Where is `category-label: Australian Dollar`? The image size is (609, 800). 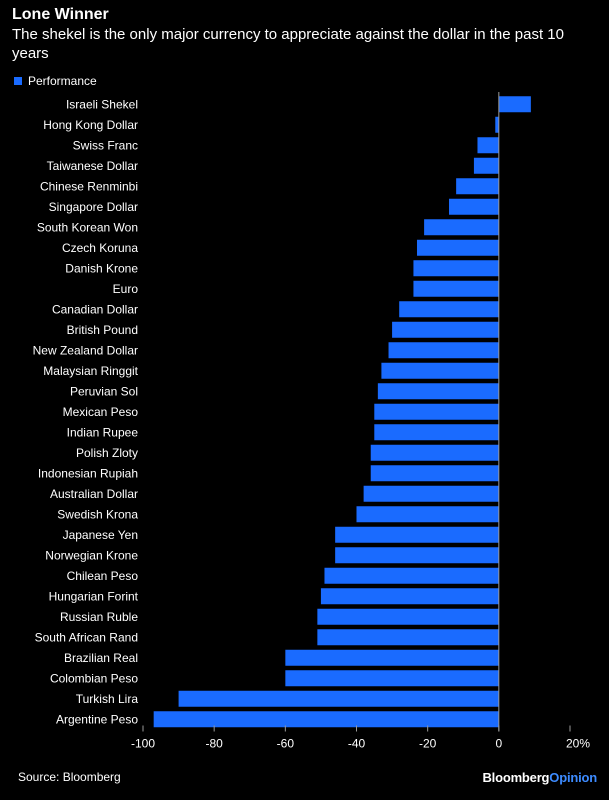 category-label: Australian Dollar is located at coordinates (94, 494).